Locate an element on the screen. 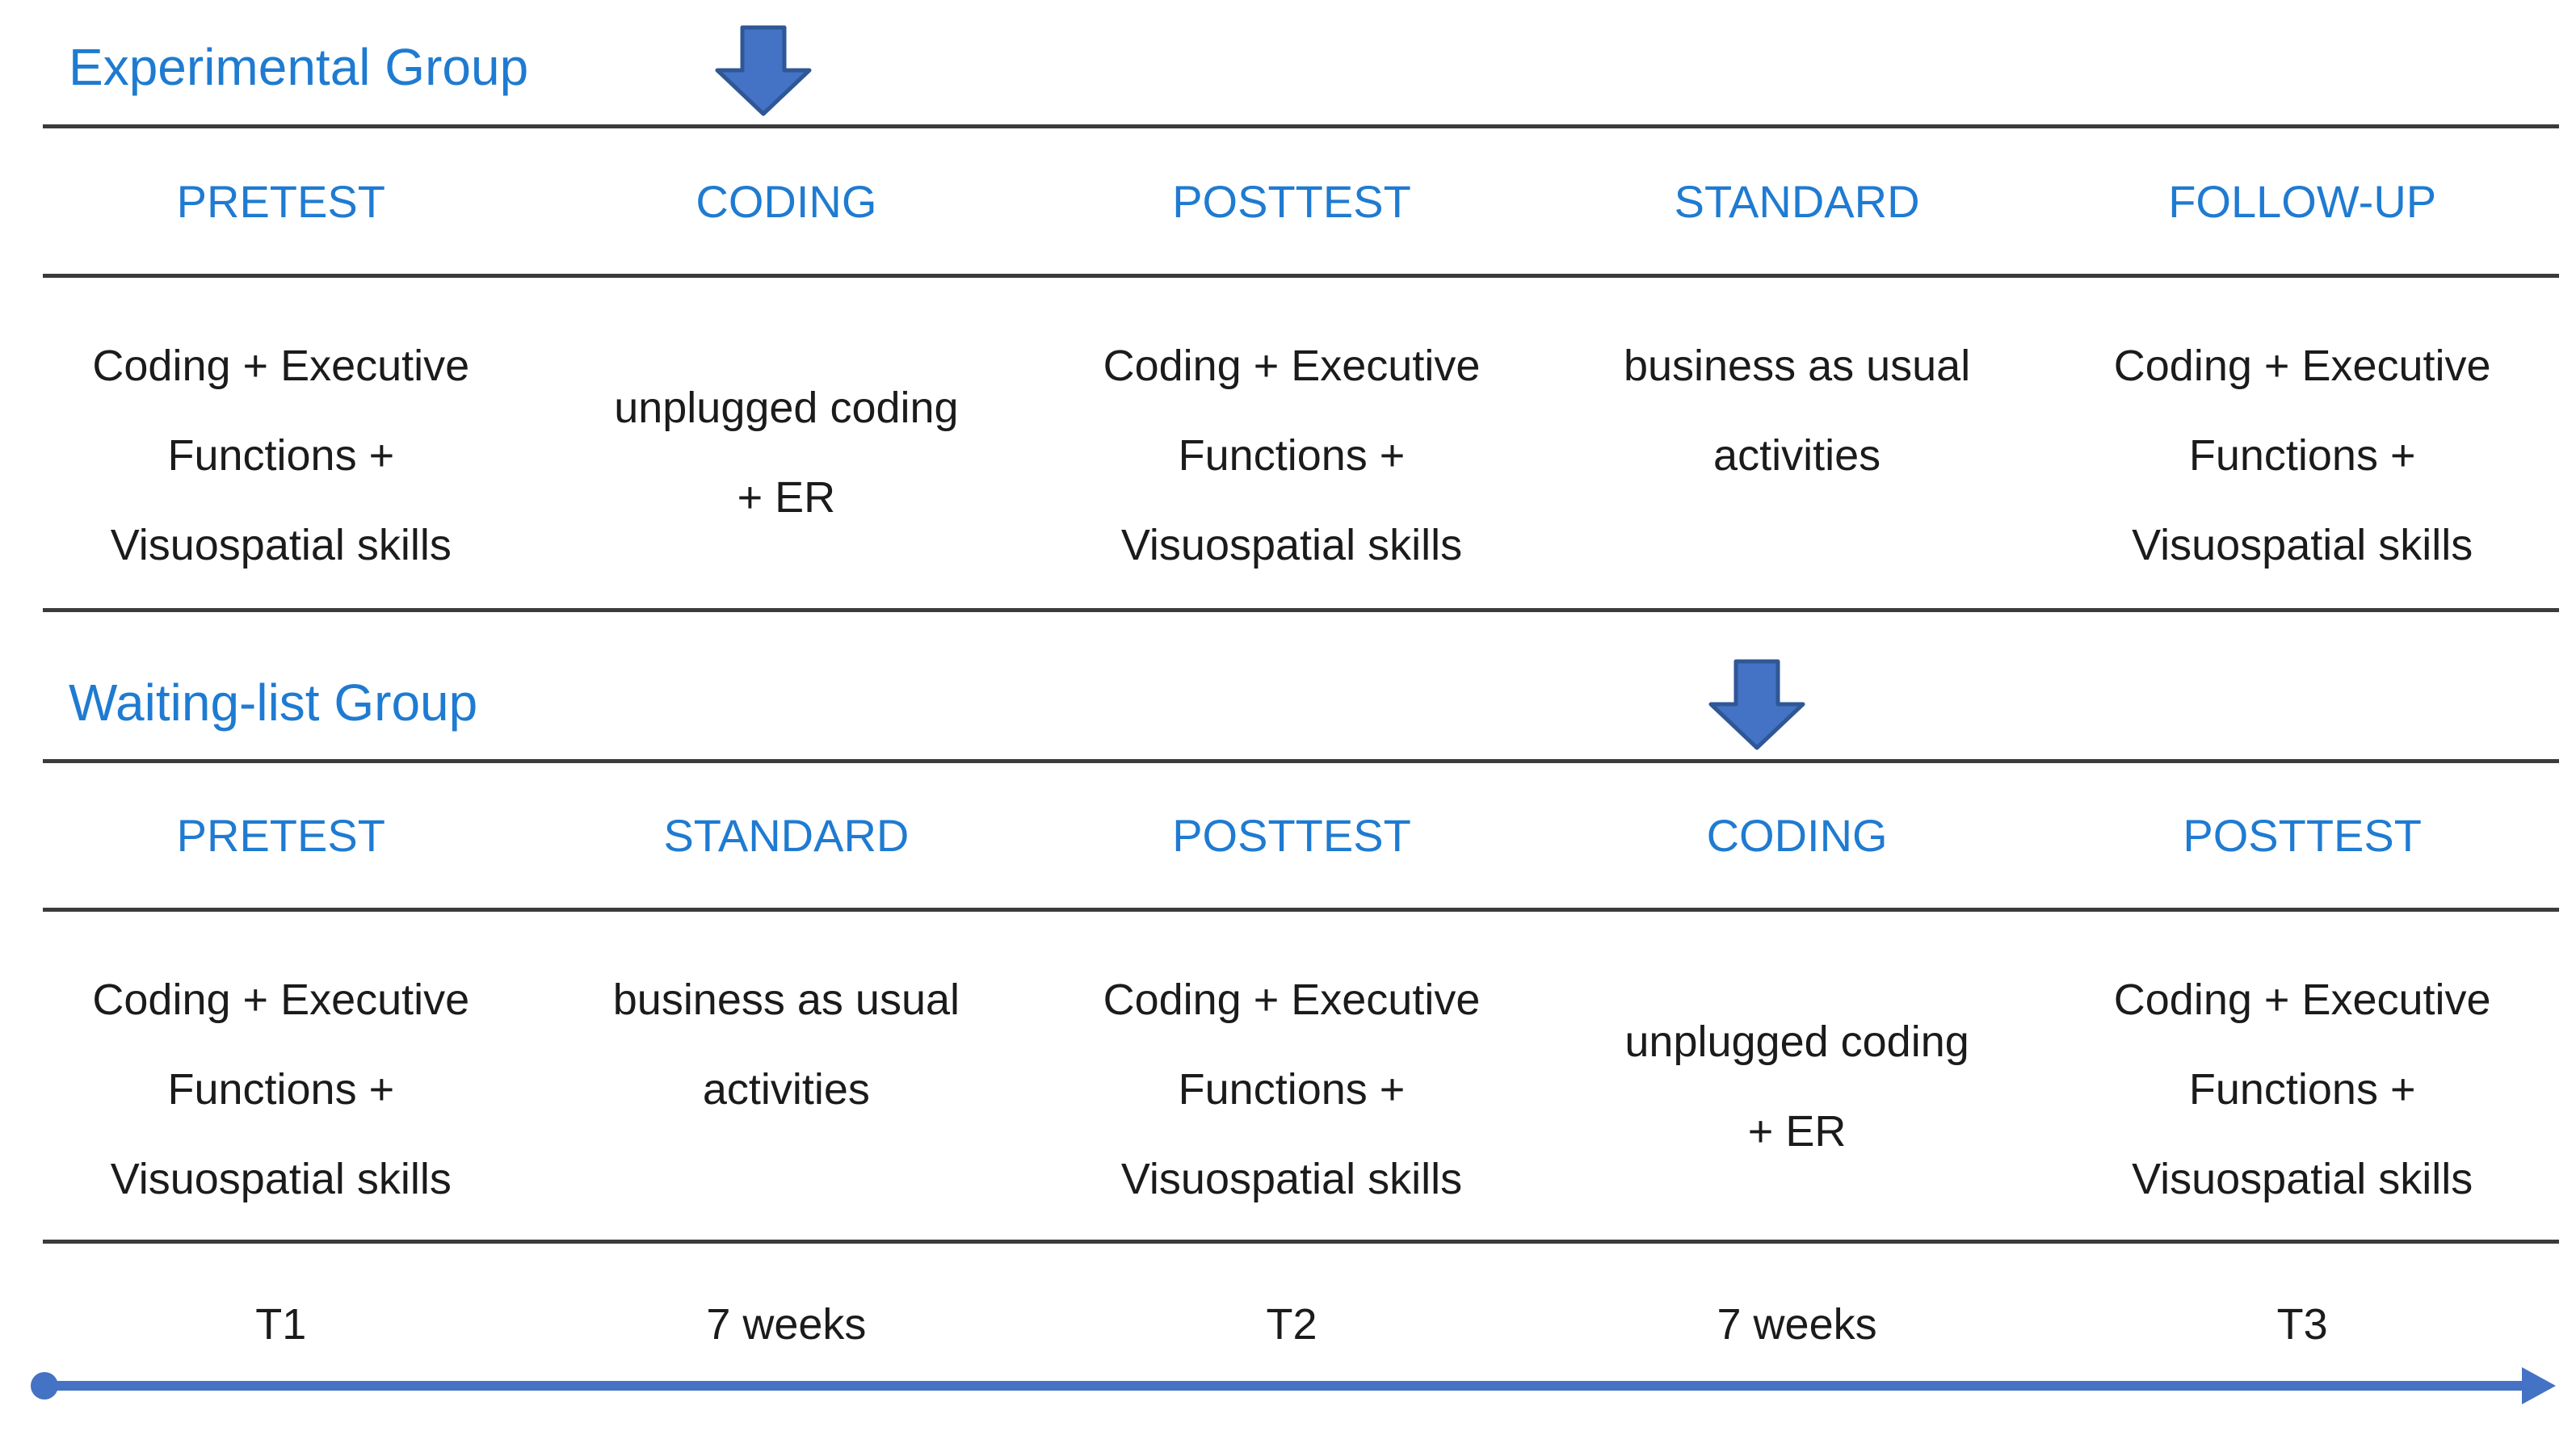  down-arrow-icon-experimental is located at coordinates (763, 70).